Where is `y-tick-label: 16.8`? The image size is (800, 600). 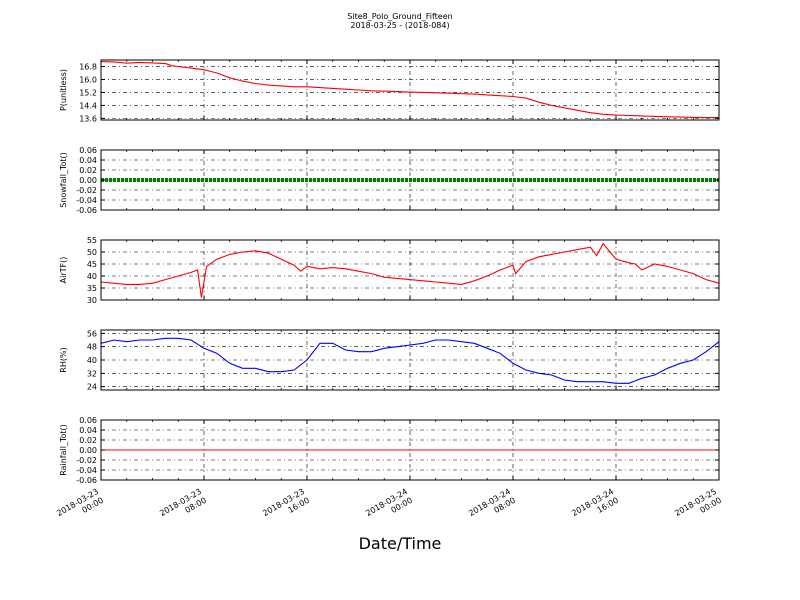 y-tick-label: 16.8 is located at coordinates (88, 66).